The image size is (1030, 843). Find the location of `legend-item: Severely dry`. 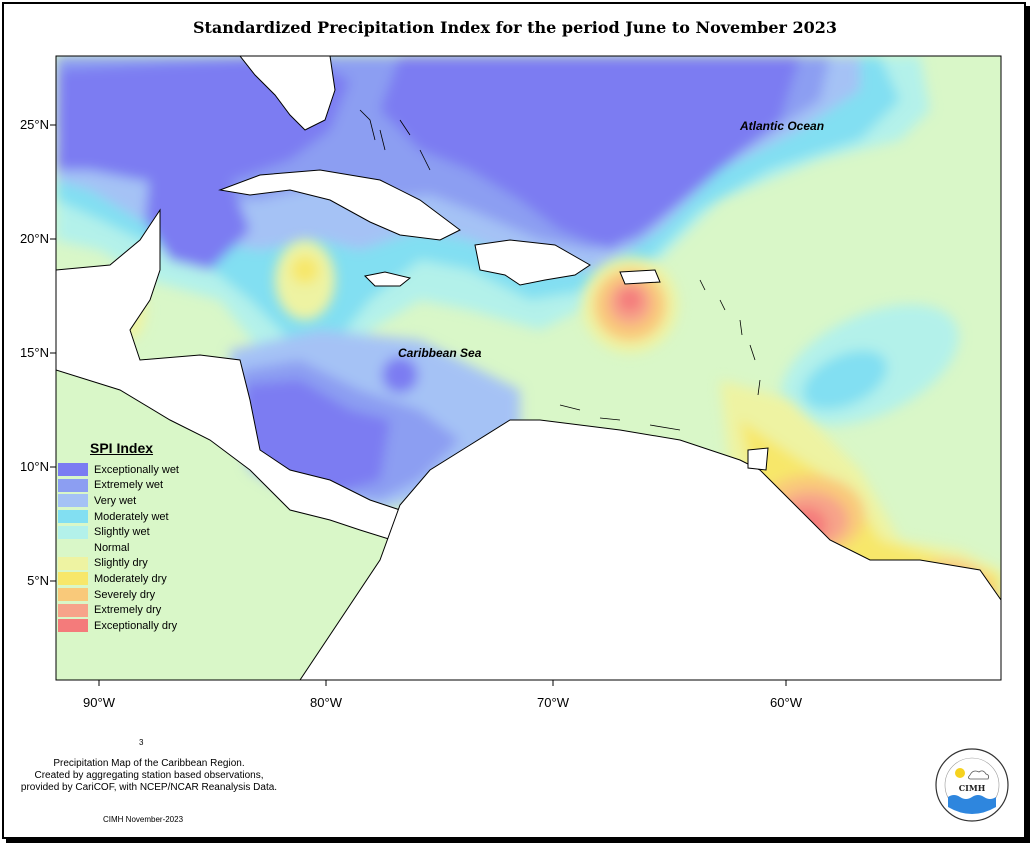

legend-item: Severely dry is located at coordinates (133, 595).